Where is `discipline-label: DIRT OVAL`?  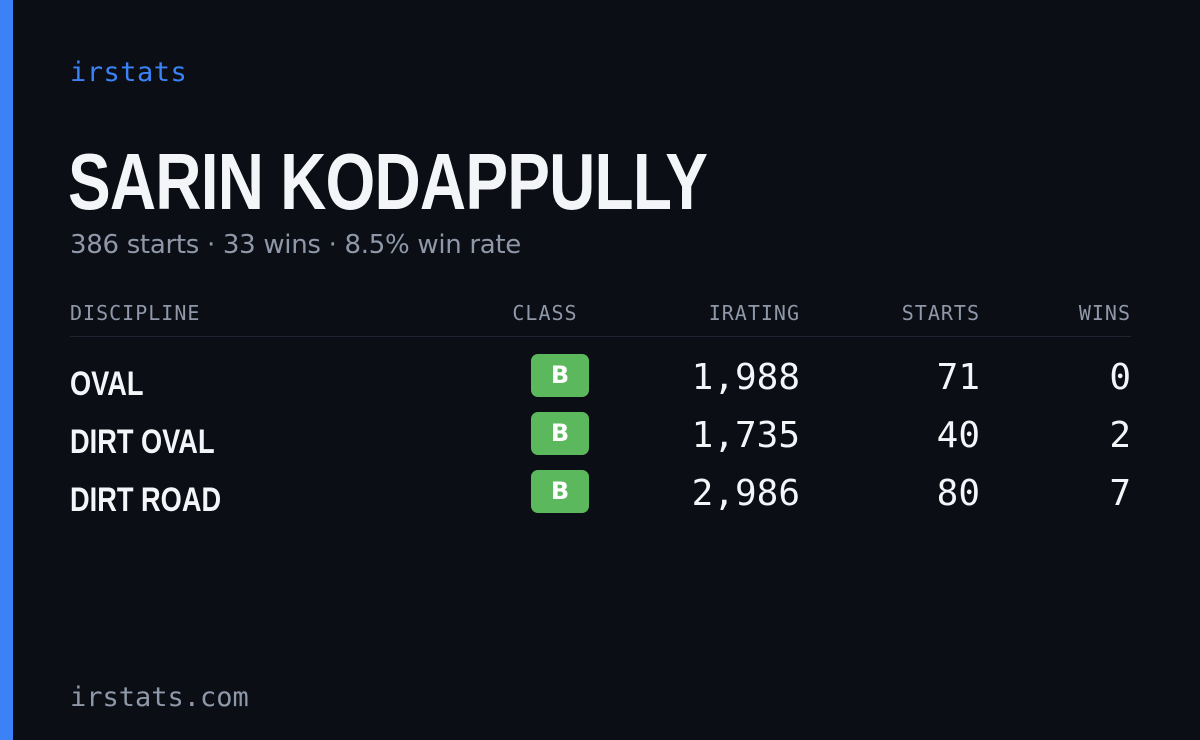
discipline-label: DIRT OVAL is located at coordinates (142, 442).